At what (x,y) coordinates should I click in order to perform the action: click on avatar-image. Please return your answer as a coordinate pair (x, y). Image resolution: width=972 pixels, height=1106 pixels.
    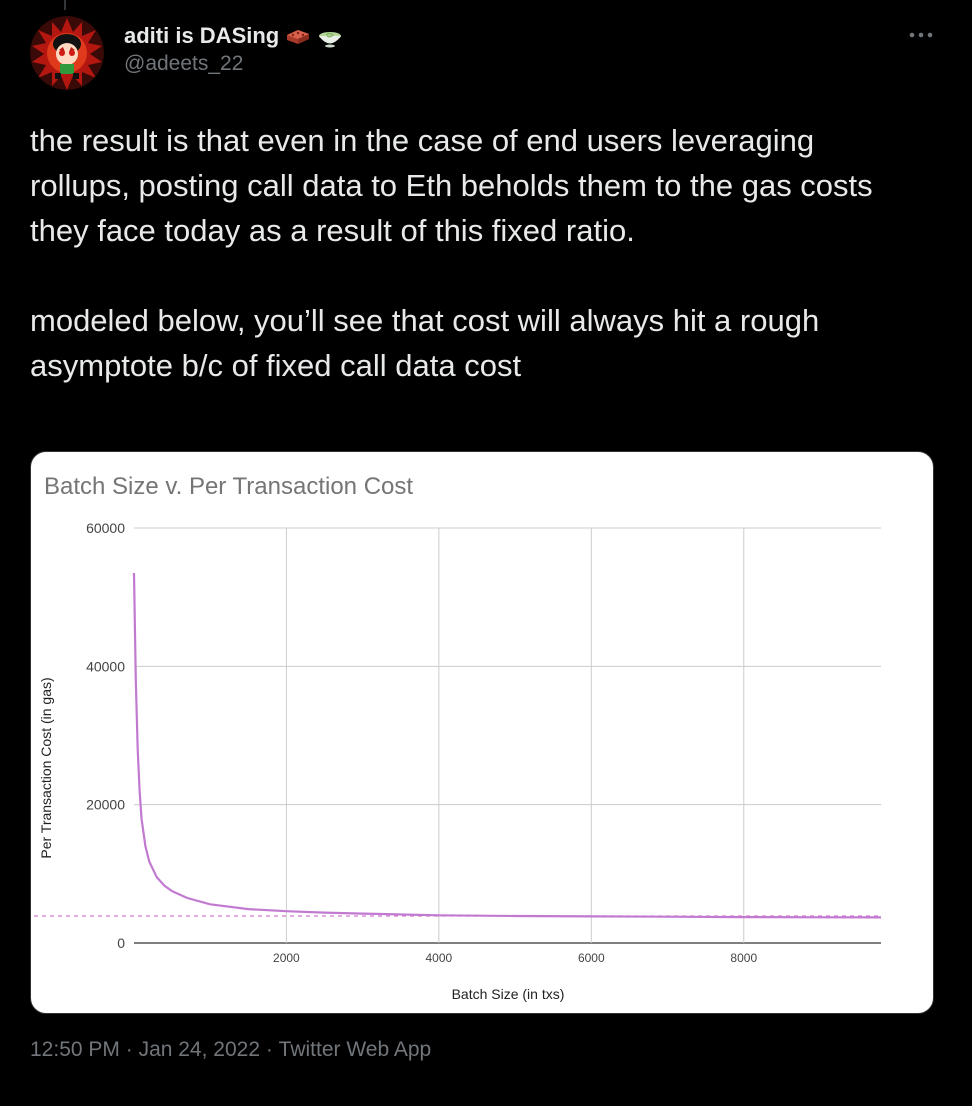
    Looking at the image, I should click on (67, 53).